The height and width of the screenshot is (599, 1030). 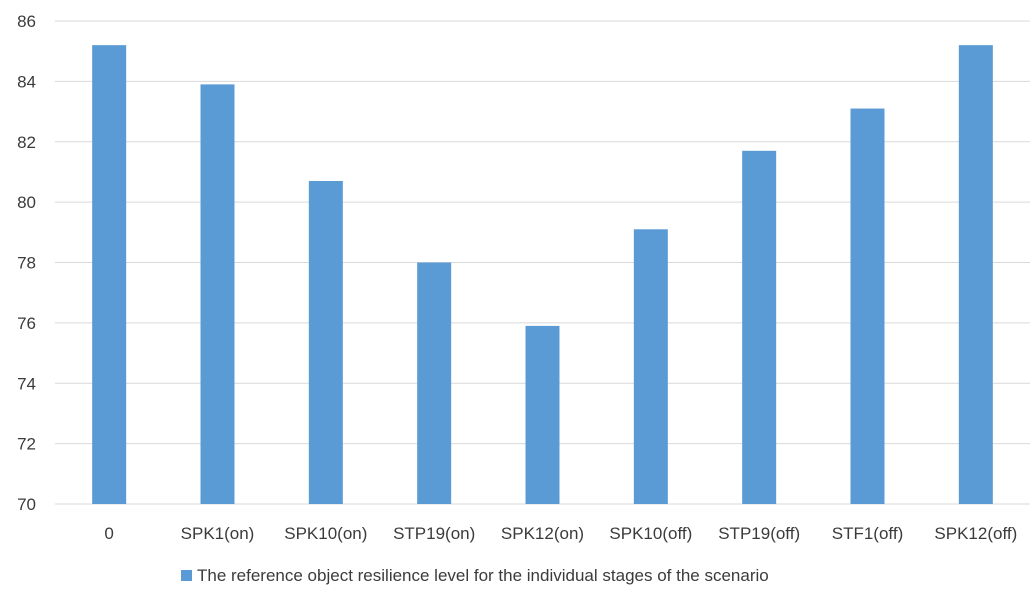 I want to click on x-tick-label: 0, so click(x=108, y=533).